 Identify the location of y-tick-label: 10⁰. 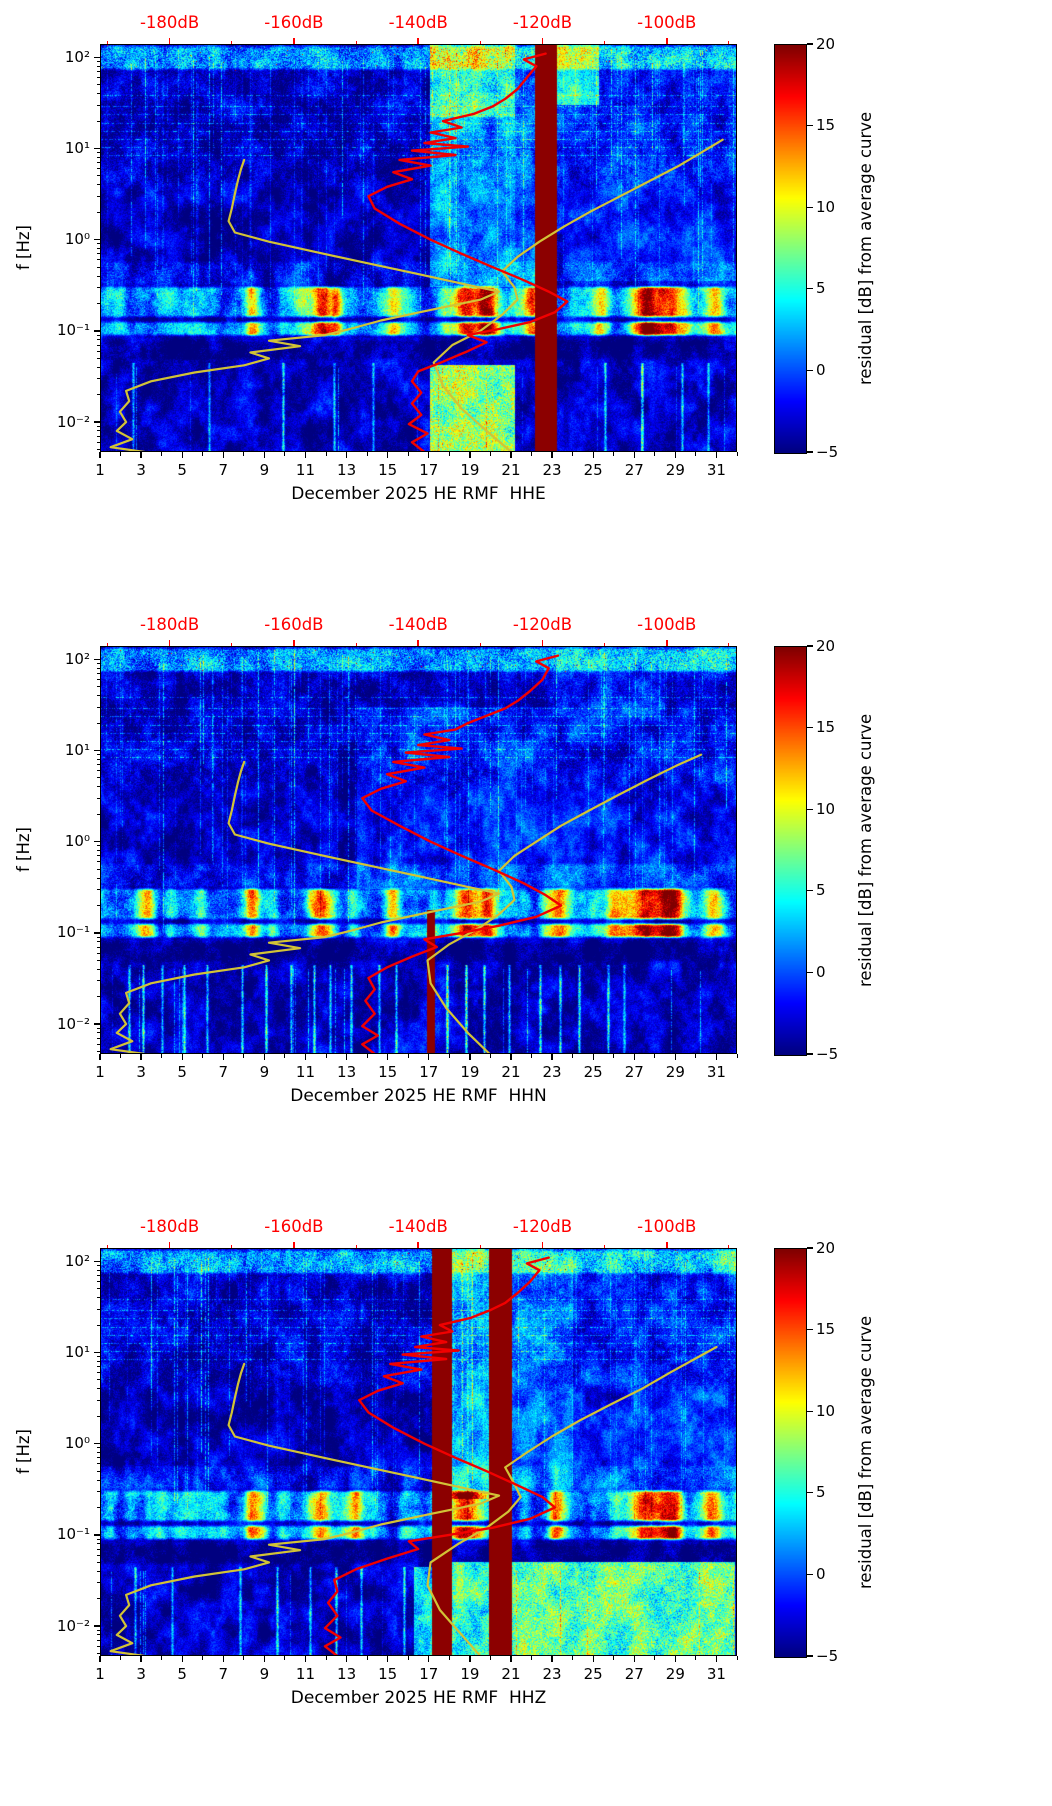
(77, 841).